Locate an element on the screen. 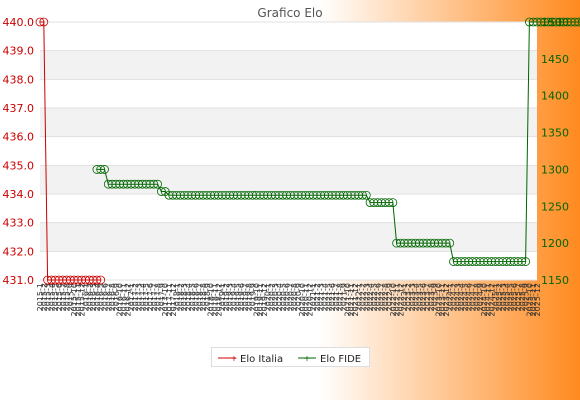 This screenshot has width=580, height=400. x-tick-label: 2022-9 is located at coordinates (389, 297).